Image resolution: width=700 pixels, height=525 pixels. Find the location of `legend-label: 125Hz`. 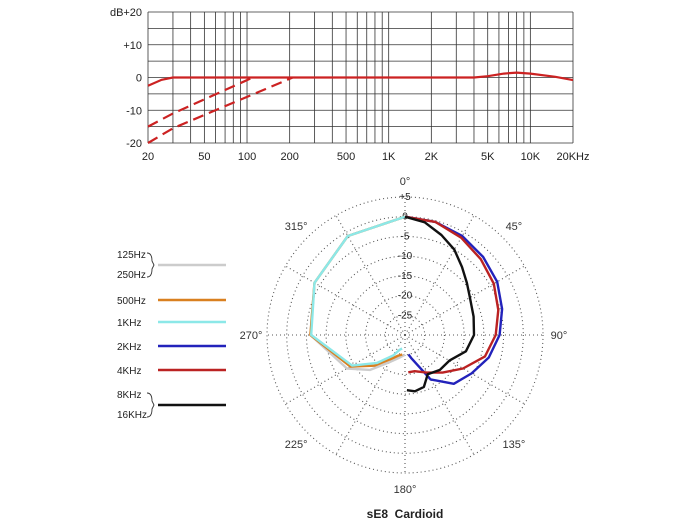

legend-label: 125Hz is located at coordinates (131, 255).